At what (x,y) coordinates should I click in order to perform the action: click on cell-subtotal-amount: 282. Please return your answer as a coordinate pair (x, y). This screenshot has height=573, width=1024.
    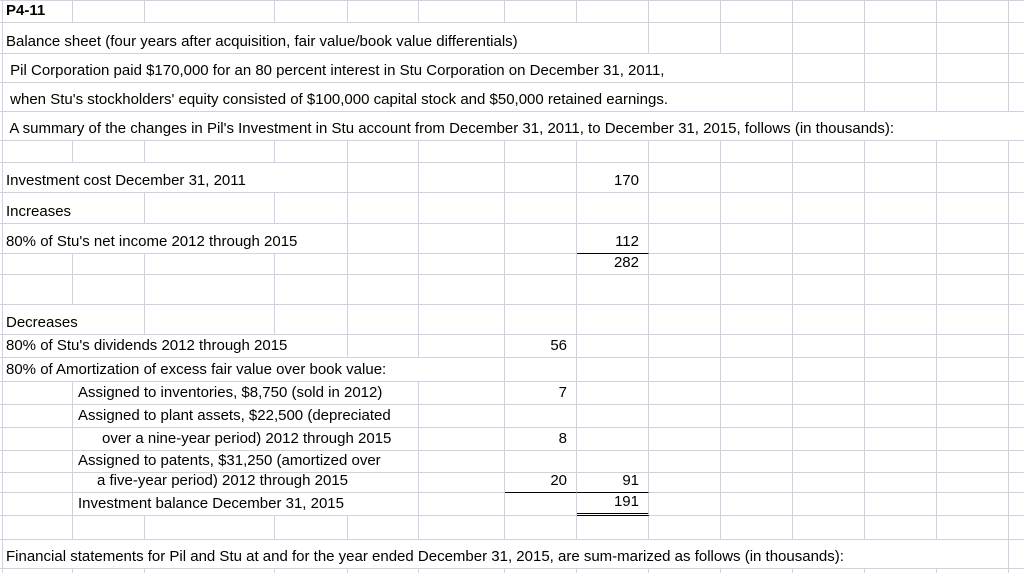
    Looking at the image, I should click on (613, 264).